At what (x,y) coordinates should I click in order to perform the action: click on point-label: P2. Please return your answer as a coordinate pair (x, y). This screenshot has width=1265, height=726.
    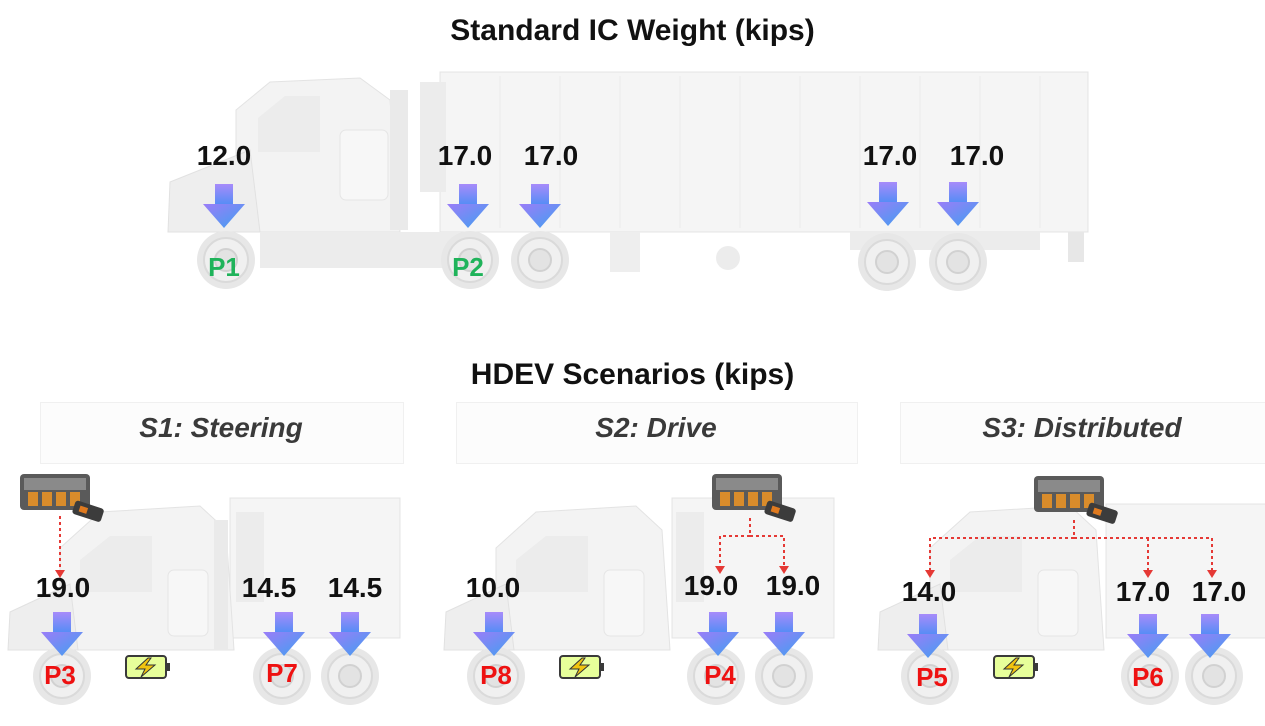
    Looking at the image, I should click on (468, 267).